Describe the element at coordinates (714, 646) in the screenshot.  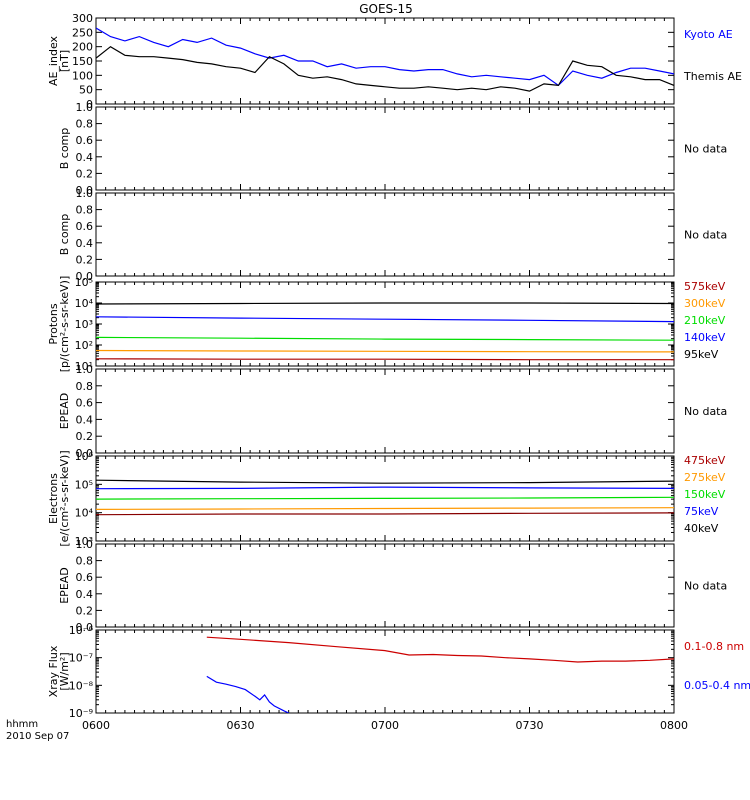
I see `legend-label: 0.1-0.8 nm` at that location.